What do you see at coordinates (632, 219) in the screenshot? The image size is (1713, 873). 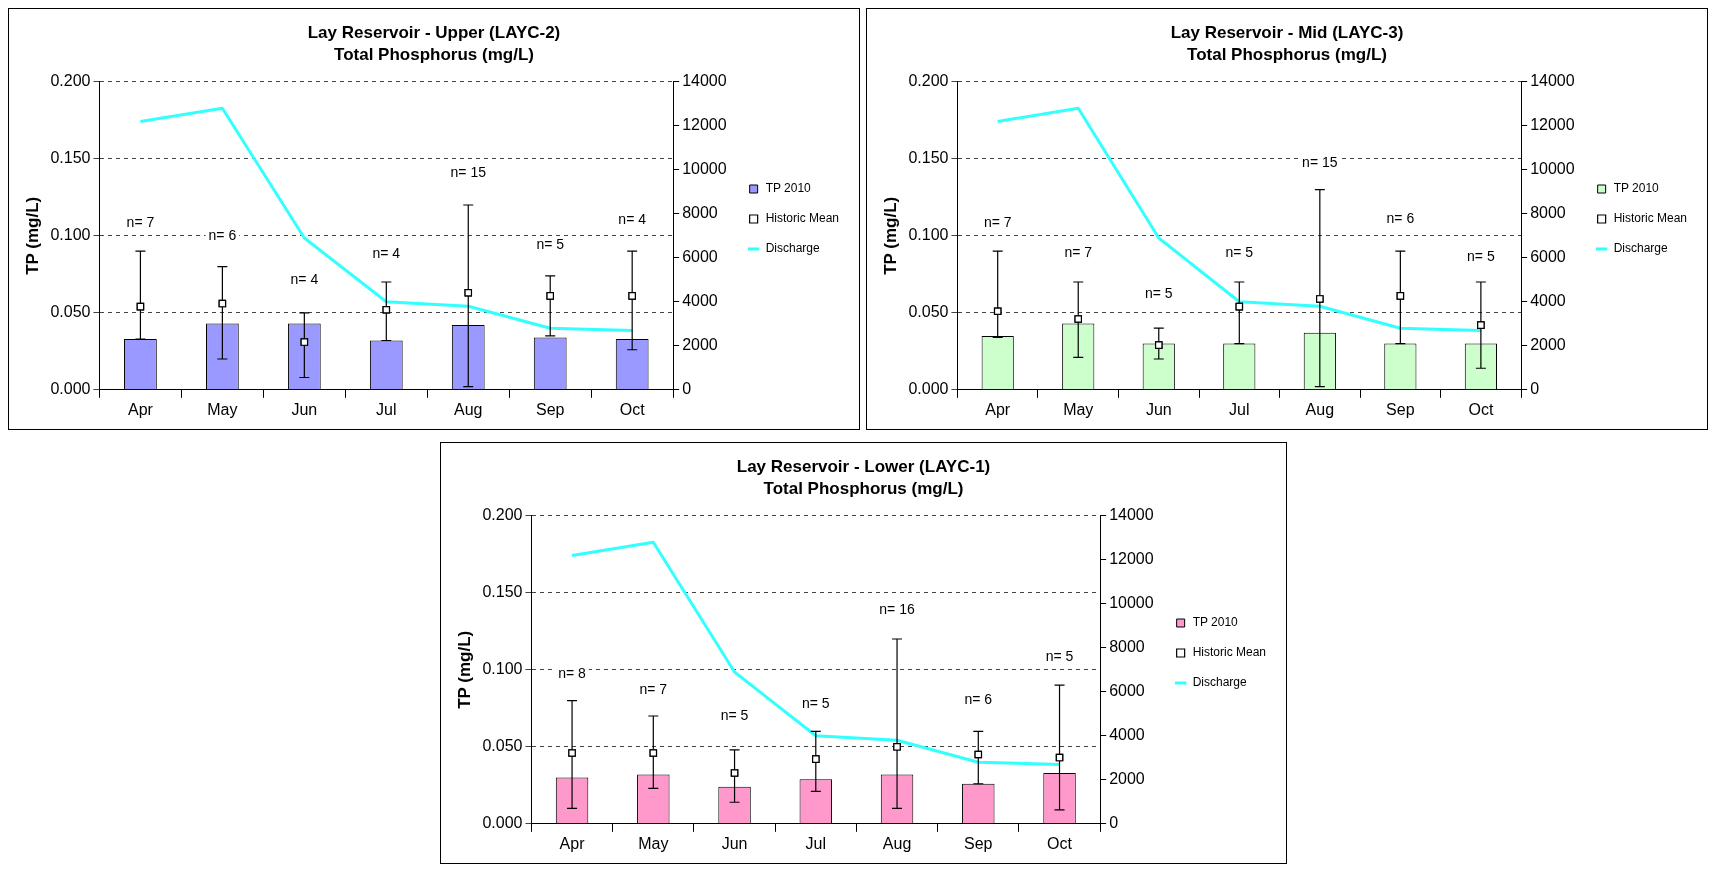 I see `annotation: n= 4` at bounding box center [632, 219].